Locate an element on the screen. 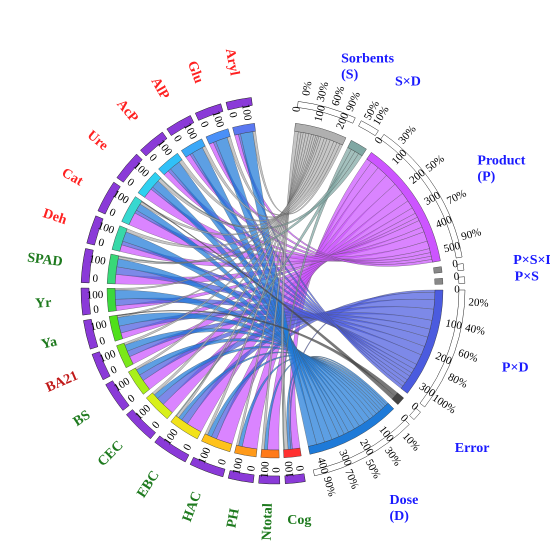 Image resolution: width=550 pixels, height=556 pixels. trait-tick-HAC: 0 is located at coordinates (222, 461).